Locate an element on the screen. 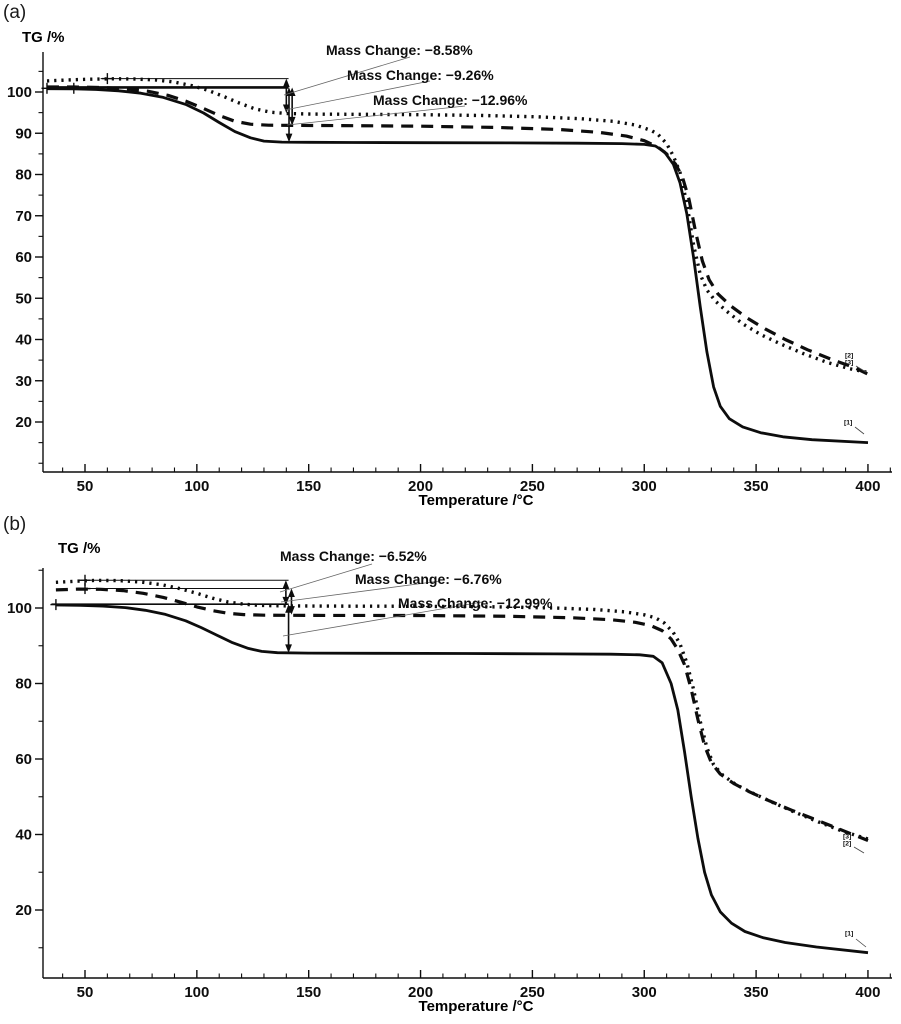 The height and width of the screenshot is (1024, 901). mass-change-label: Mass Change: −6.52% is located at coordinates (353, 556).